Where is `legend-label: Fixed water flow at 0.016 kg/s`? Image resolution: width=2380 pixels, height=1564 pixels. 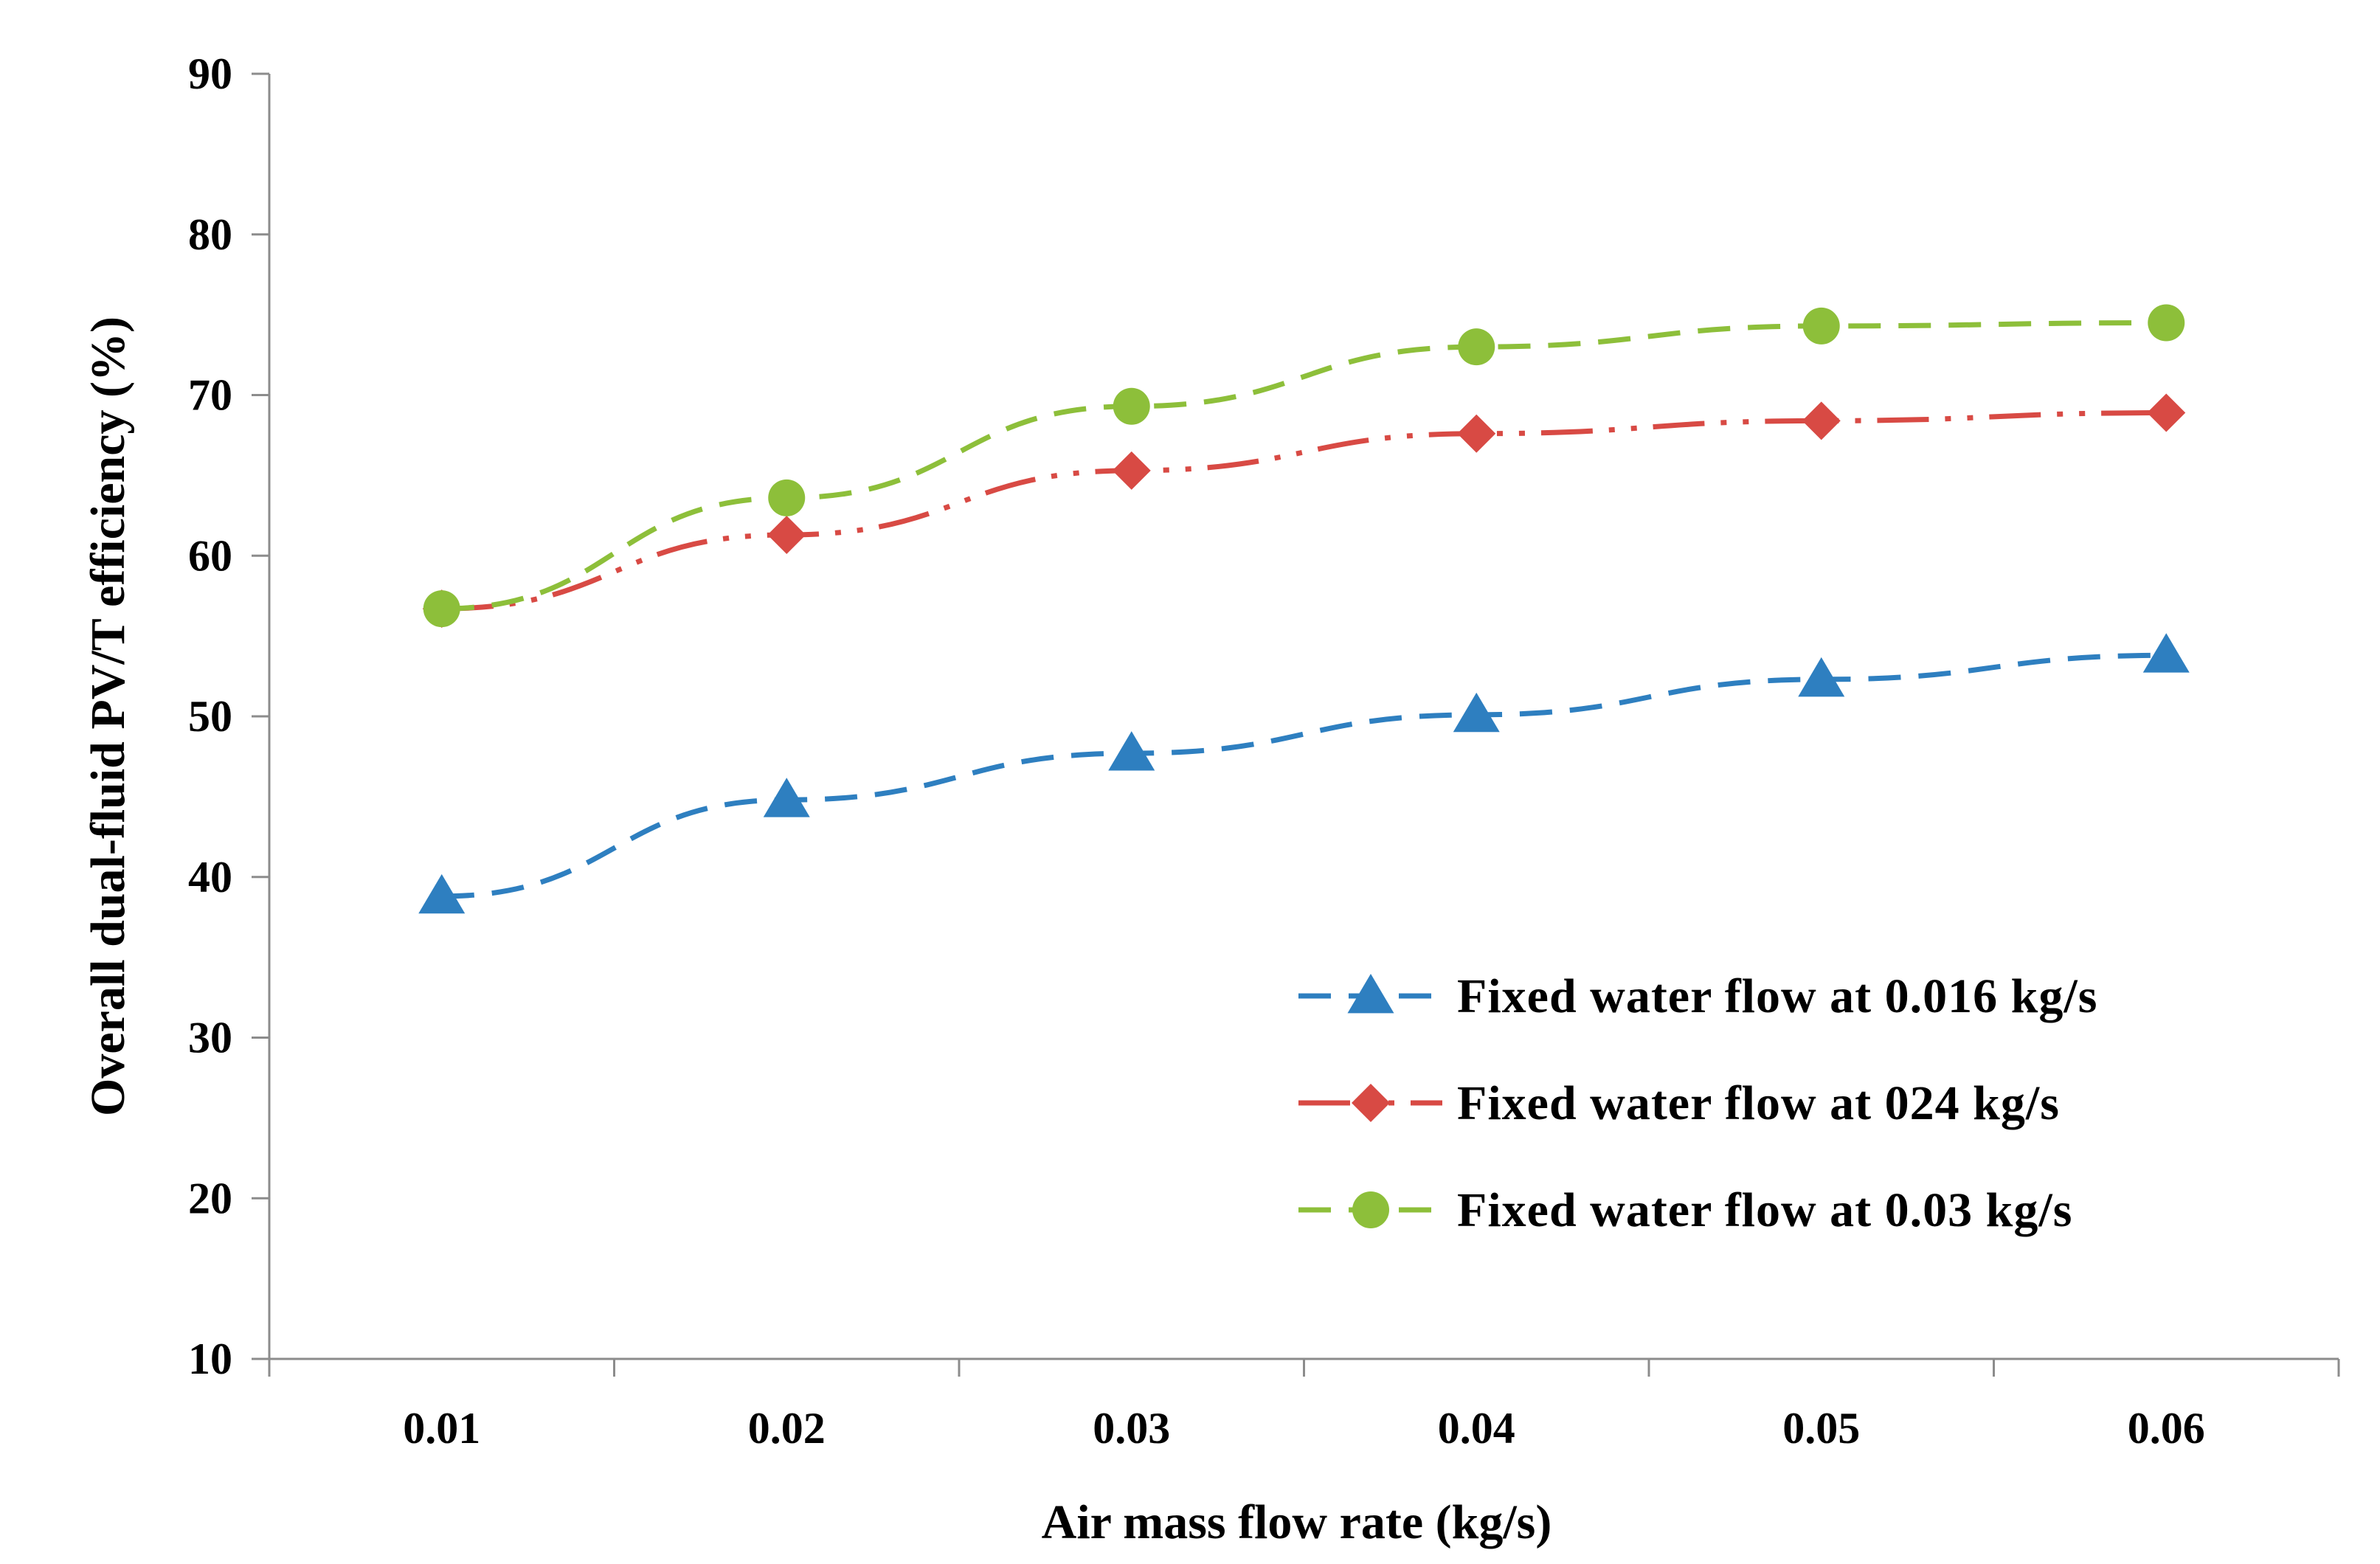
legend-label: Fixed water flow at 0.016 kg/s is located at coordinates (1777, 996).